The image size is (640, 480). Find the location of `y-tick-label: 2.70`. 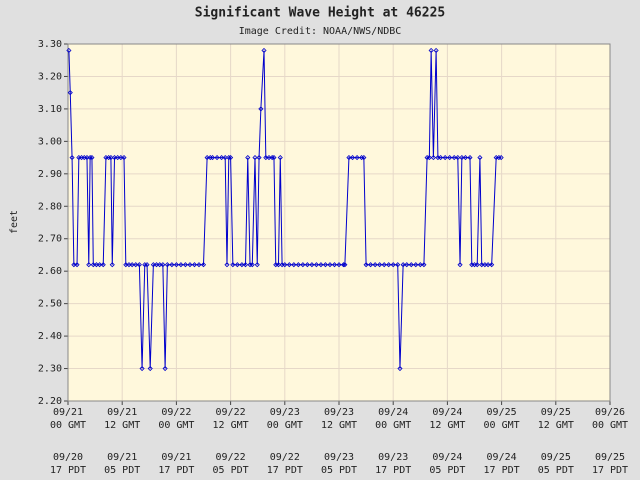

y-tick-label: 2.70 is located at coordinates (50, 239).